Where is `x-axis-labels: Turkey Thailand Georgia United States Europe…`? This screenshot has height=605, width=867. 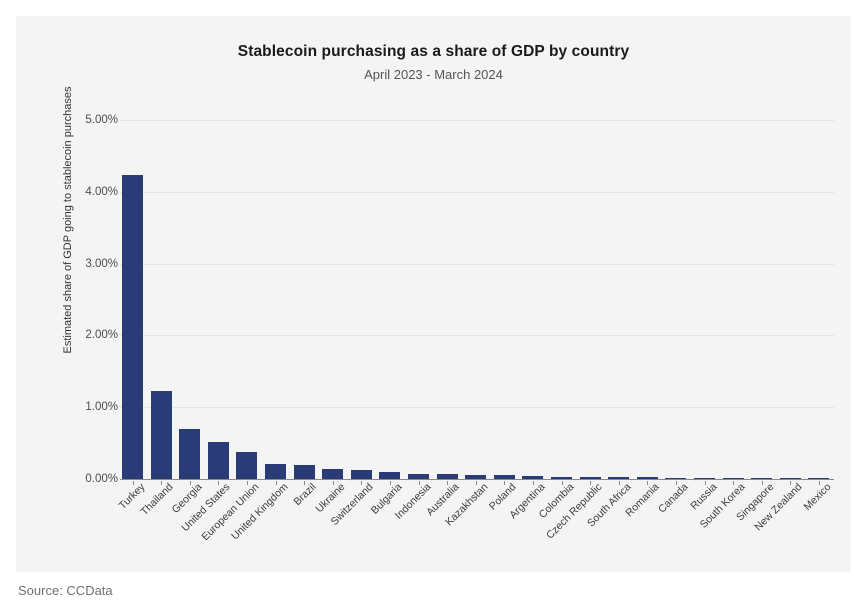
x-axis-labels: Turkey Thailand Georgia United States Europe… is located at coordinates (475, 526).